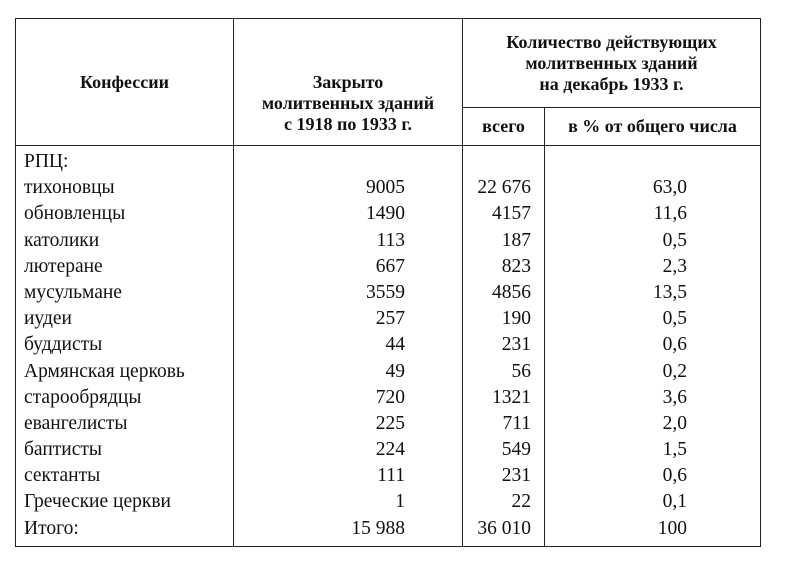 The image size is (790, 580). I want to click on percent-cell: 3,6, so click(674, 397).